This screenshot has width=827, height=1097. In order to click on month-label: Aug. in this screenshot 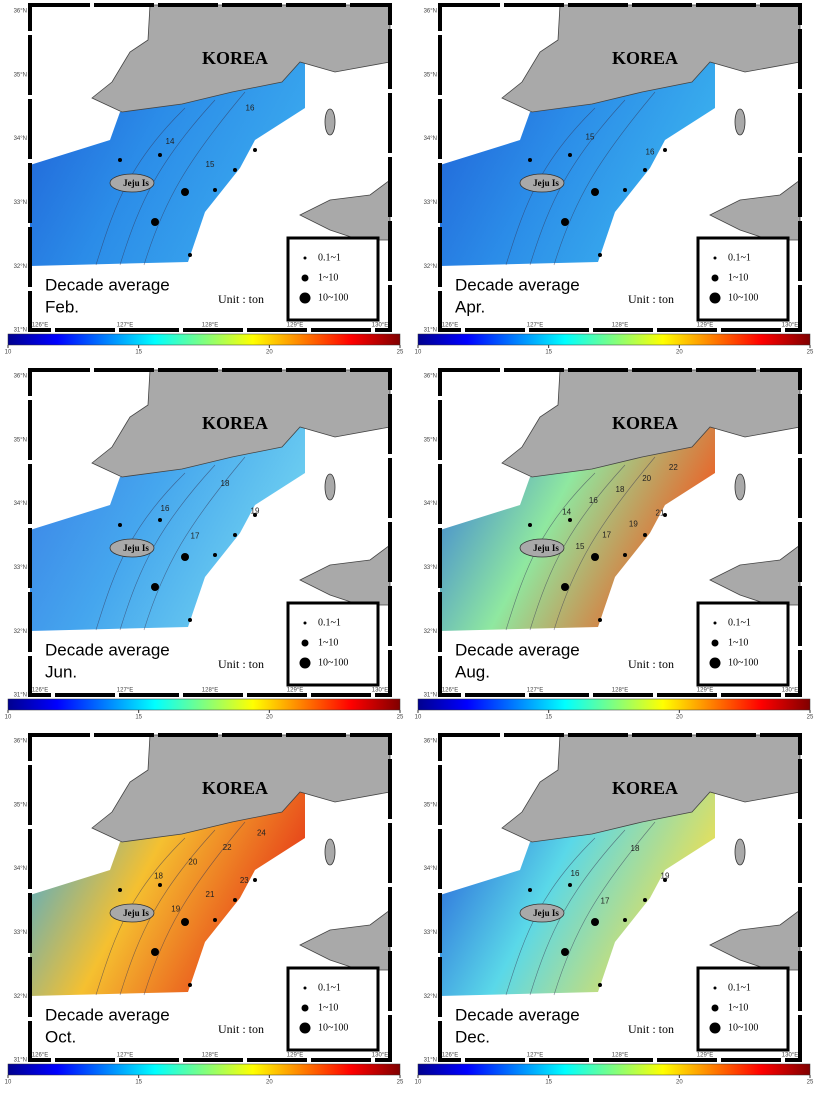, I will do `click(472, 671)`.